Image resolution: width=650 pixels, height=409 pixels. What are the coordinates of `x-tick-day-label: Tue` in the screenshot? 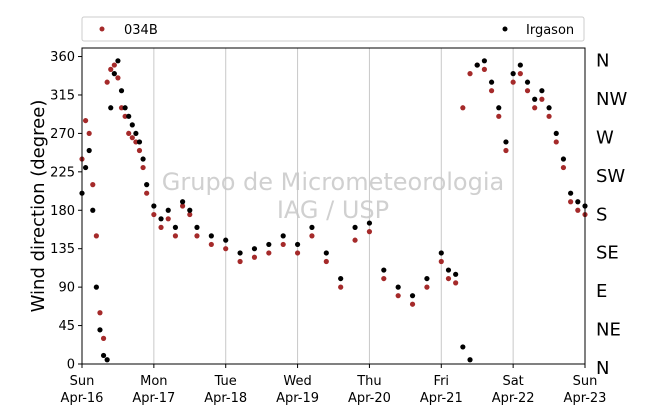 It's located at (225, 381).